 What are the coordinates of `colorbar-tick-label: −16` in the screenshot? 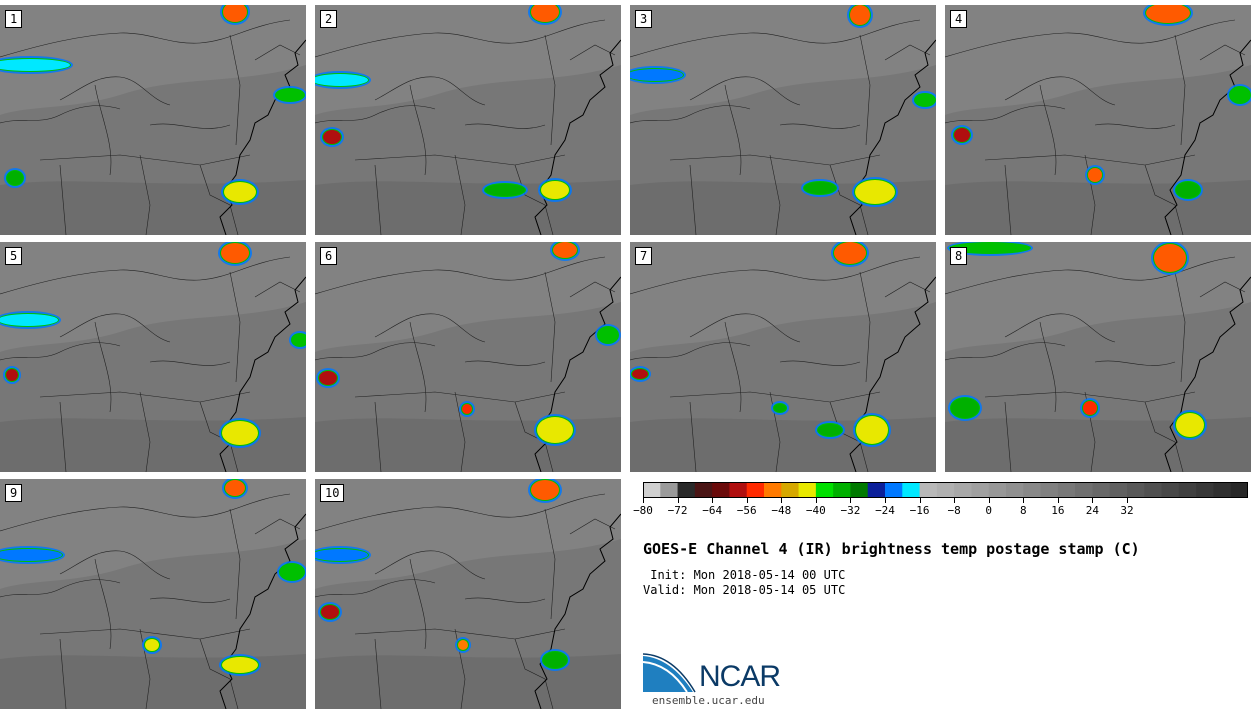 It's located at (919, 510).